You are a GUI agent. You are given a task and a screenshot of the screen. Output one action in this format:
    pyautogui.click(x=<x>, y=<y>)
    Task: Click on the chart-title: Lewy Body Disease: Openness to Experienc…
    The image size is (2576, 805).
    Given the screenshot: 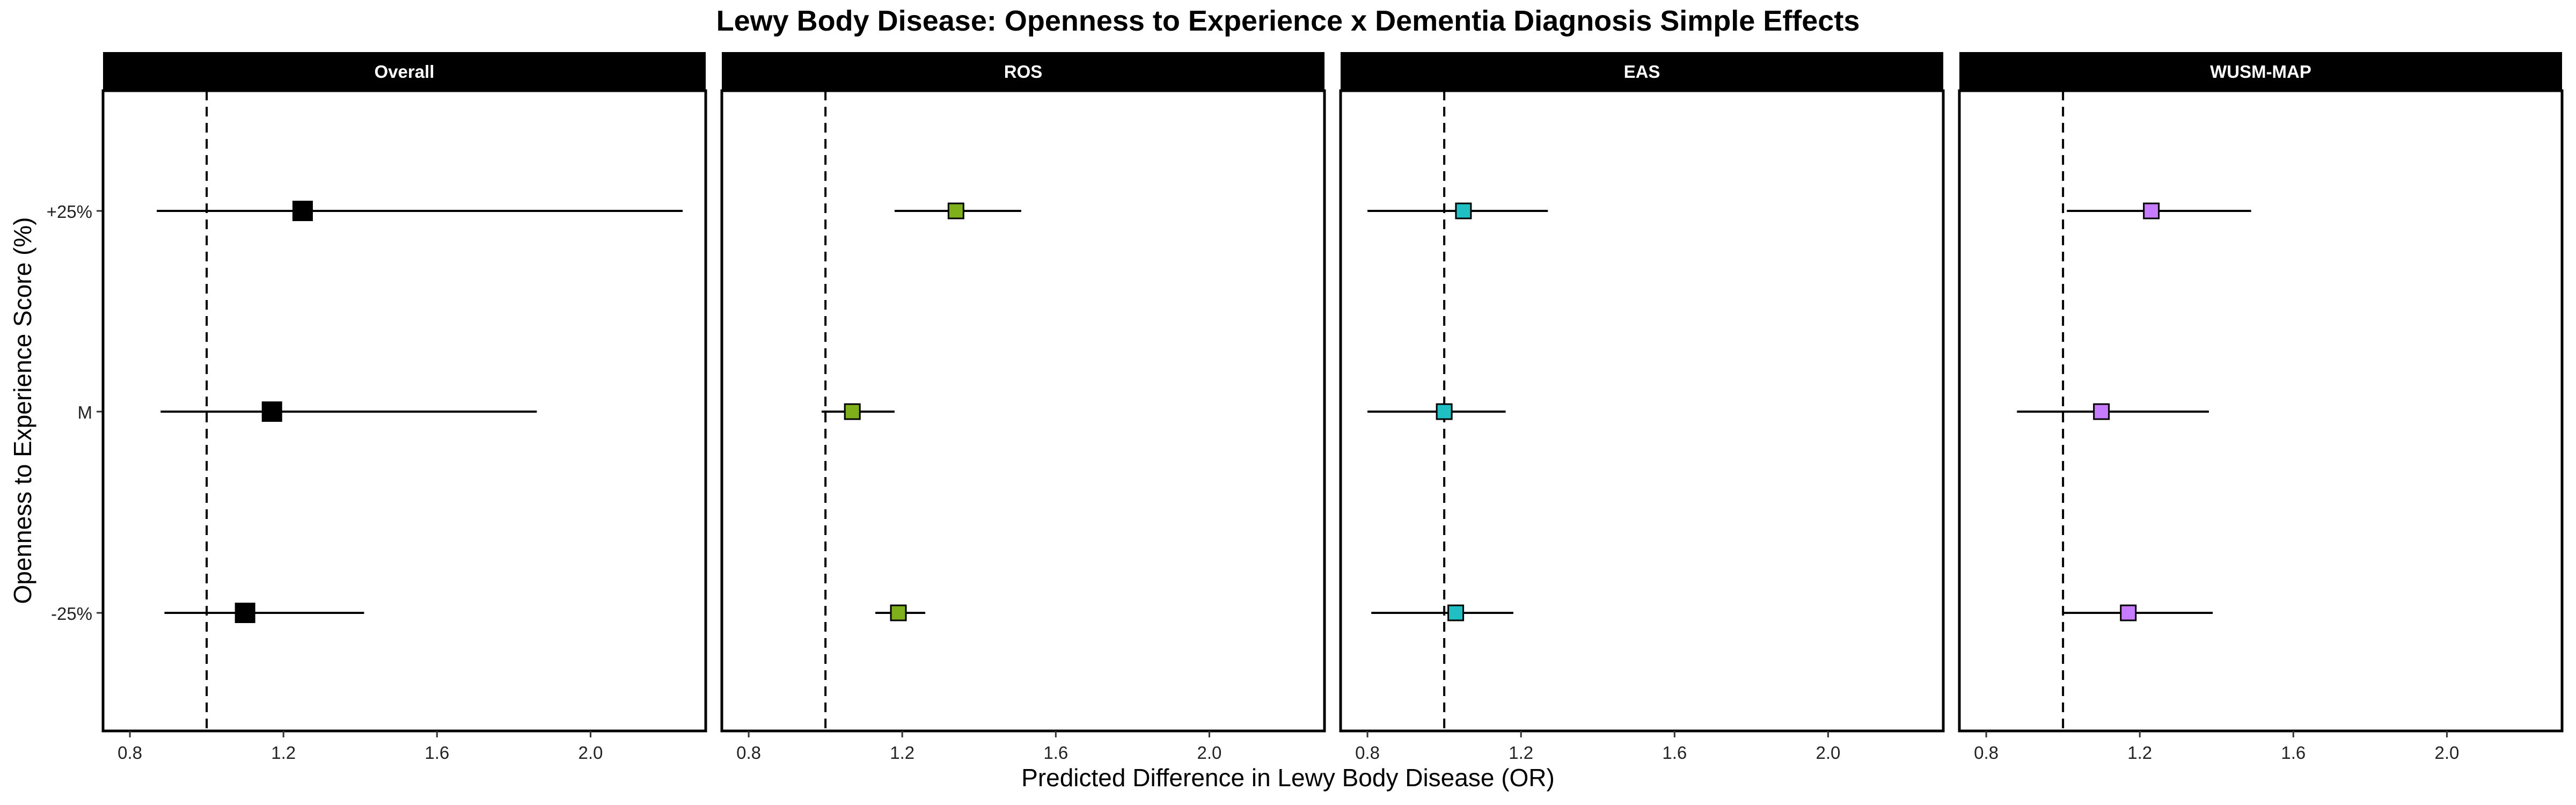 What is the action you would take?
    pyautogui.click(x=1288, y=21)
    